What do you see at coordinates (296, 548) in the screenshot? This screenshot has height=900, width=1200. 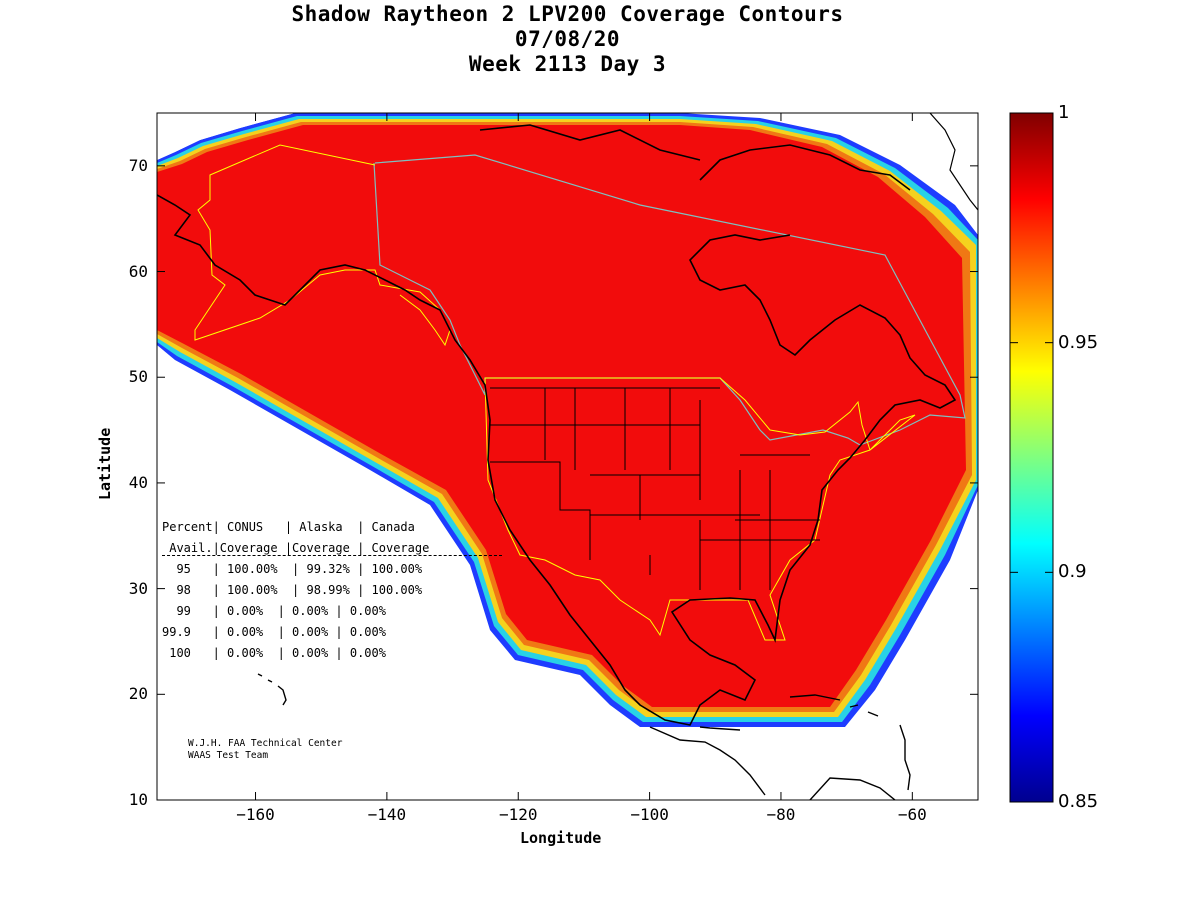 I see `stats-header-2: Avail.|Coverage |Coverage | Coverage` at bounding box center [296, 548].